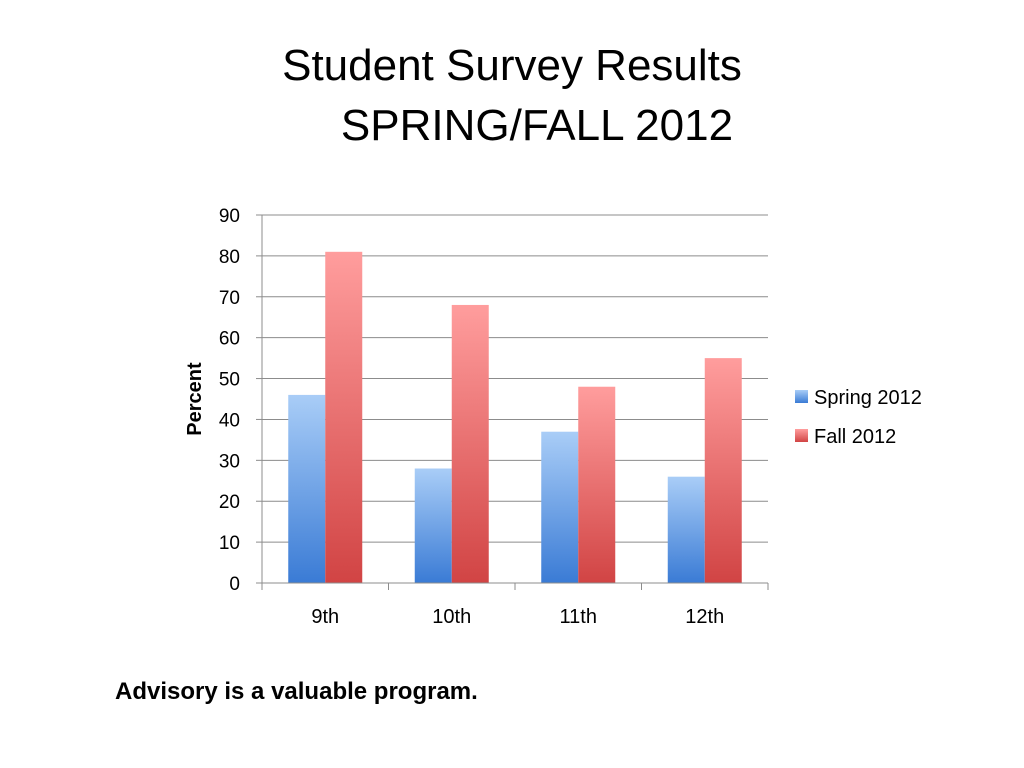 Image resolution: width=1024 pixels, height=768 pixels. What do you see at coordinates (451, 617) in the screenshot?
I see `x-tick-label: 10th` at bounding box center [451, 617].